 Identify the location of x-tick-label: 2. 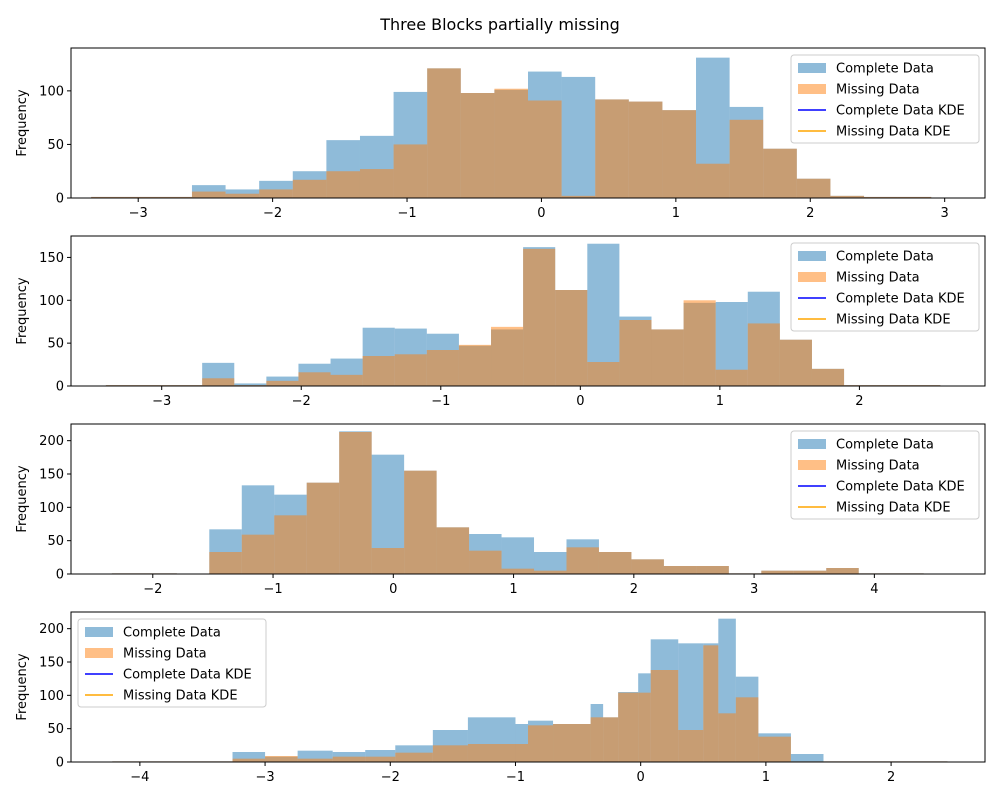
(891, 777).